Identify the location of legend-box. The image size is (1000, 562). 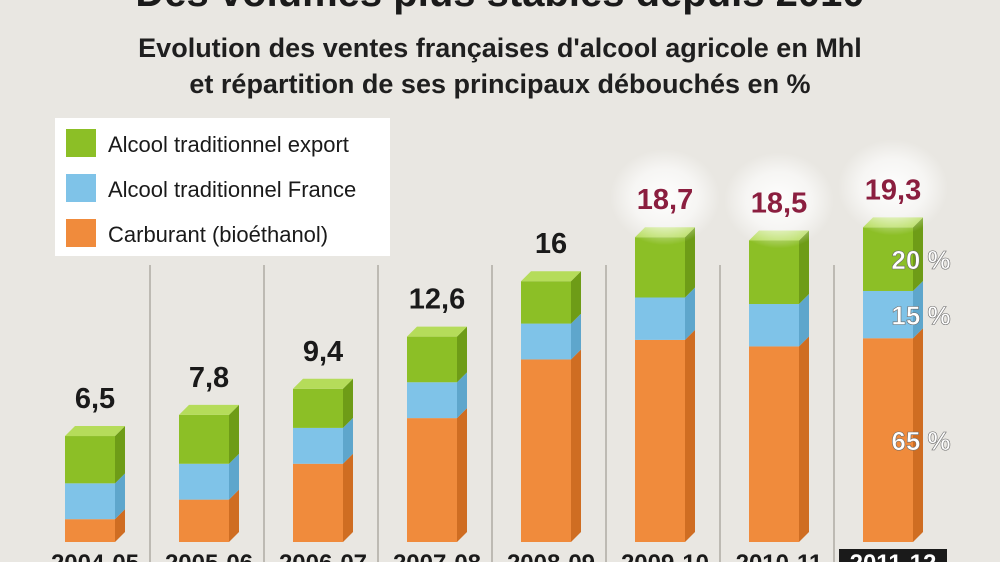
(222, 187).